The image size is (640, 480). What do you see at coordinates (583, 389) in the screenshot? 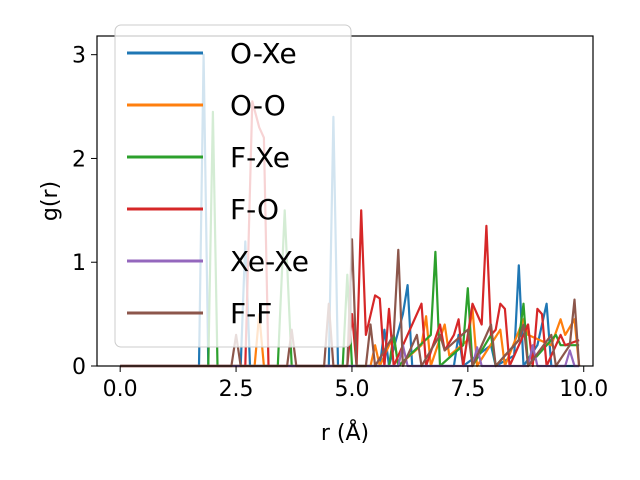
I see `x-tick-label: 10.0` at bounding box center [583, 389].